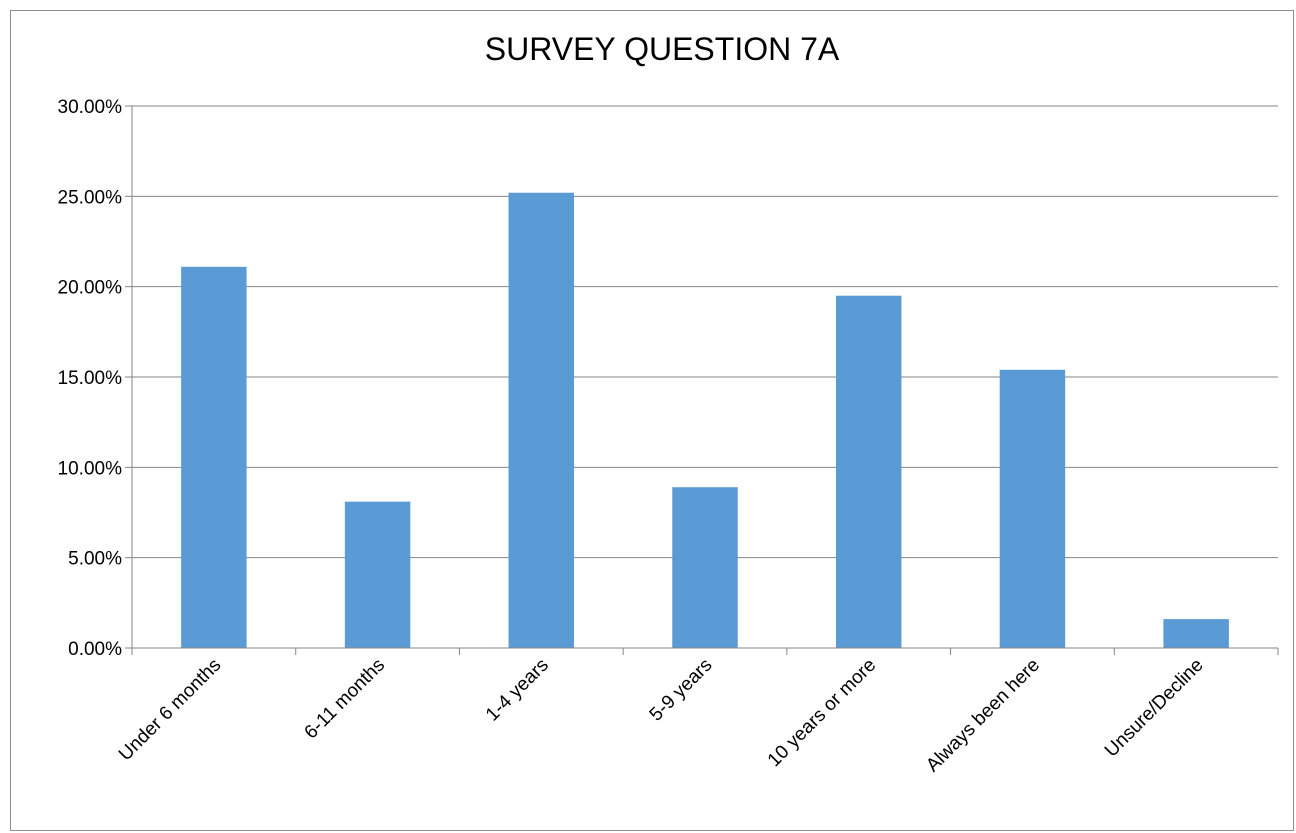 The height and width of the screenshot is (833, 1296). What do you see at coordinates (345, 699) in the screenshot?
I see `x-tick-label: 6-11 months` at bounding box center [345, 699].